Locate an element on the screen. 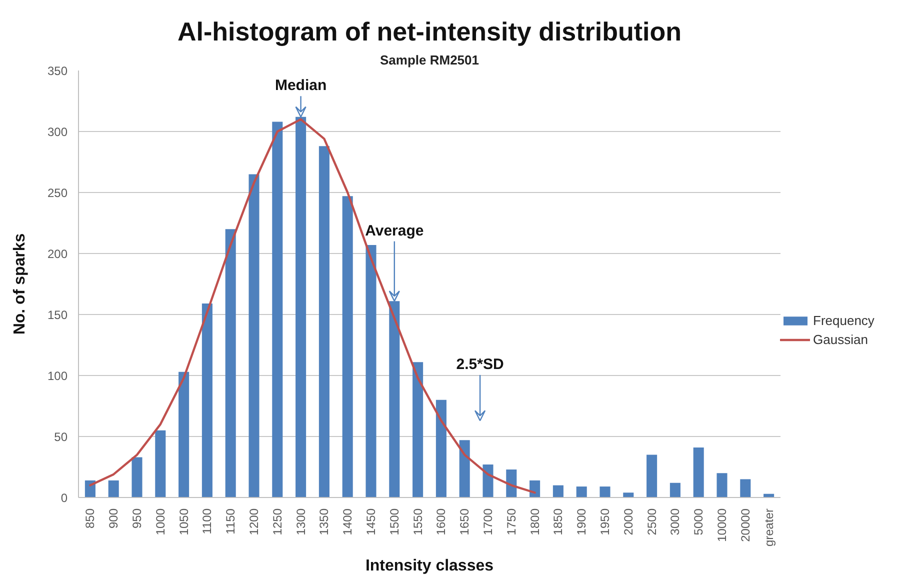 The height and width of the screenshot is (587, 906). x-tick-label: 1750 is located at coordinates (511, 522).